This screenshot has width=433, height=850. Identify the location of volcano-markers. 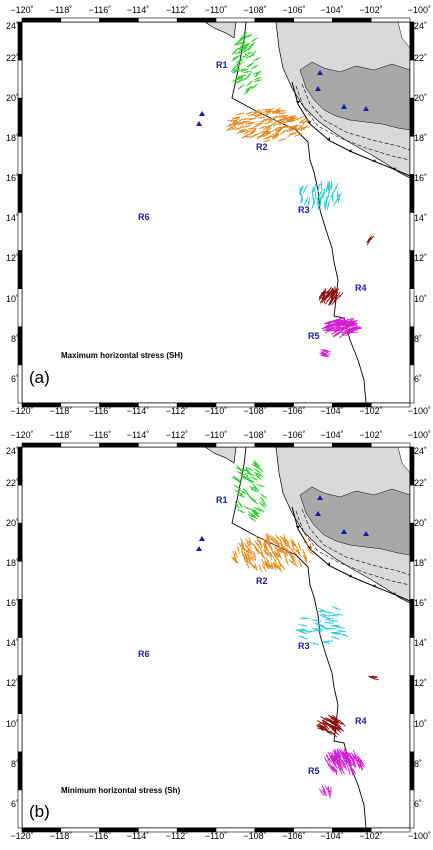
(282, 523).